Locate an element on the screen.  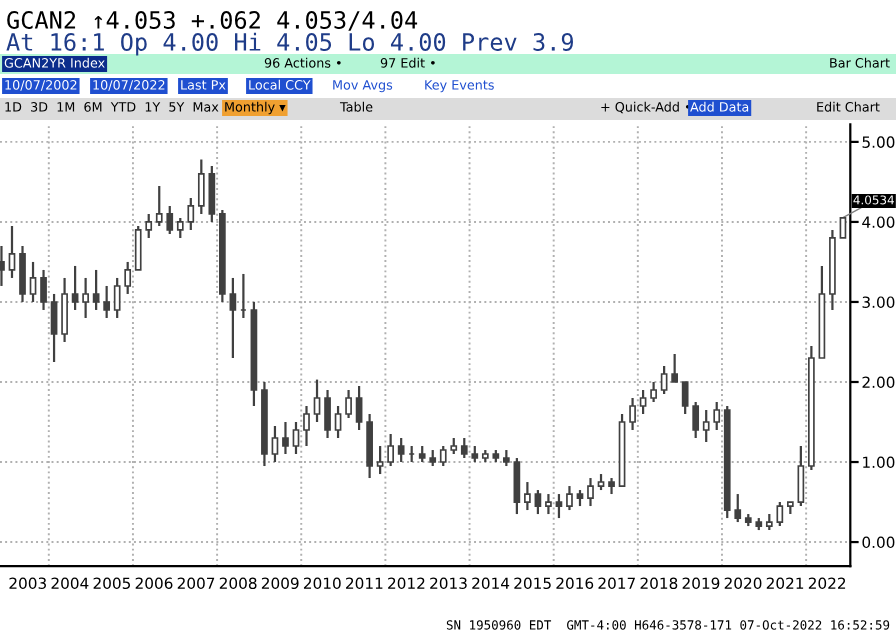
chart-subtitle: At 16:1 Op 4.00 Hi 4.05 Lo 4.00 Prev 3.9 is located at coordinates (289, 44).